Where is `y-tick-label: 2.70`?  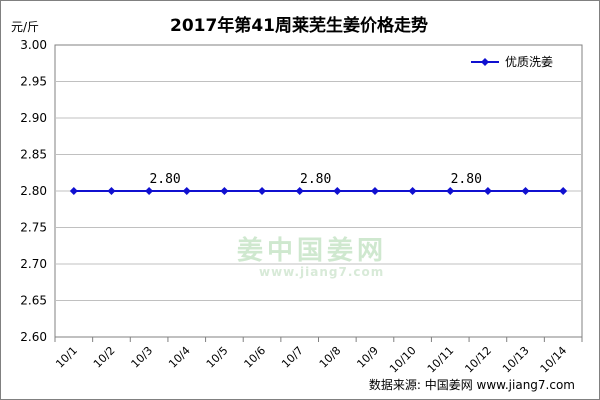 y-tick-label: 2.70 is located at coordinates (33, 264).